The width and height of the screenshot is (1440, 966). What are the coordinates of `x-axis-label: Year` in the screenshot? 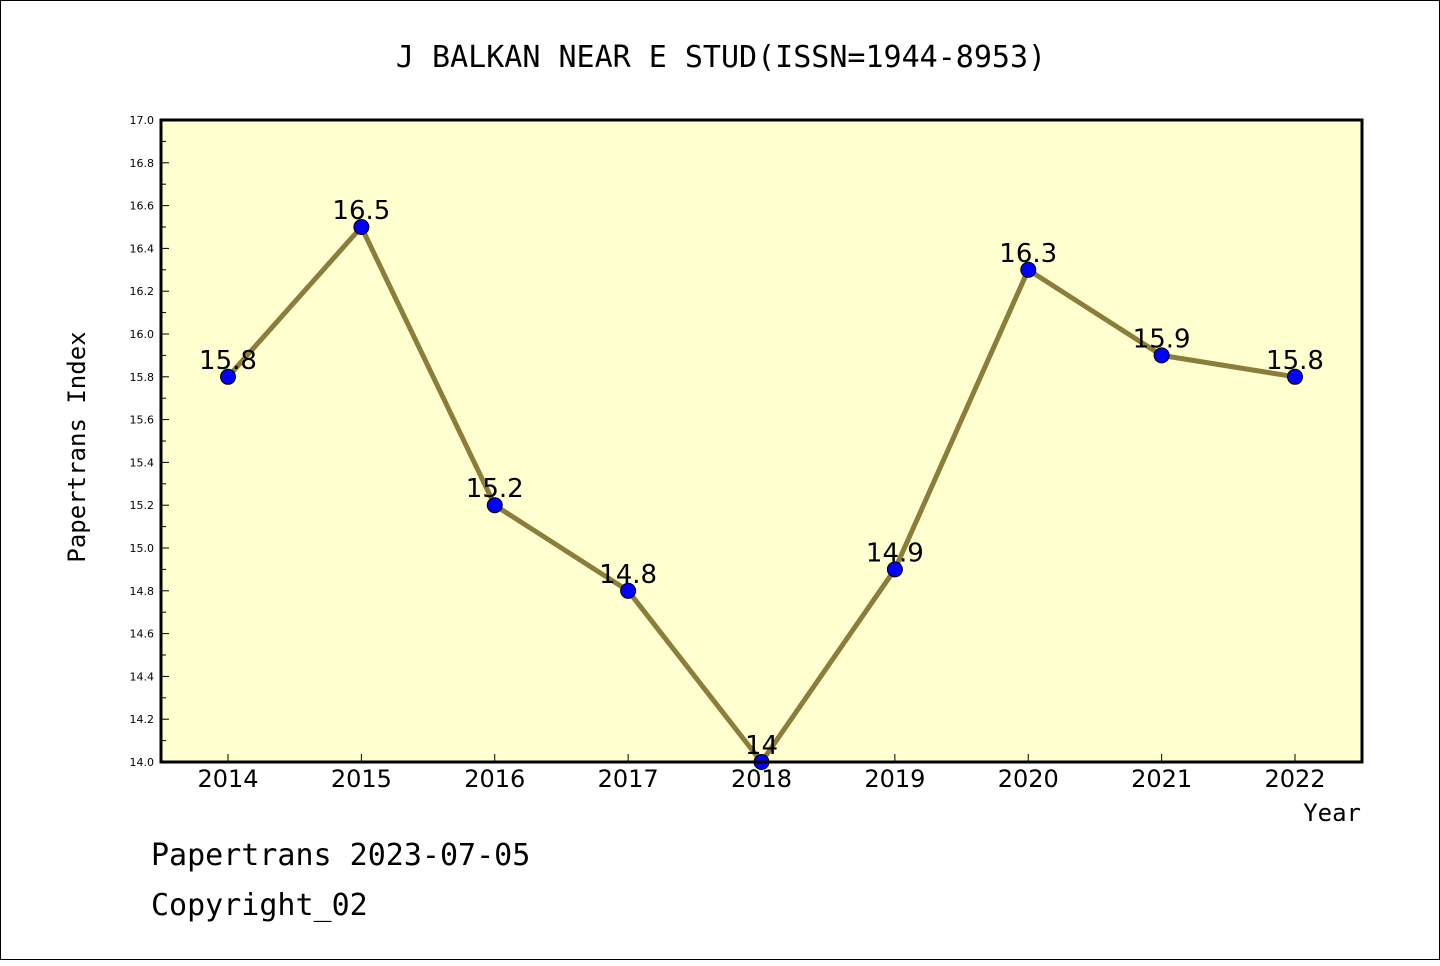 It's located at (1332, 813).